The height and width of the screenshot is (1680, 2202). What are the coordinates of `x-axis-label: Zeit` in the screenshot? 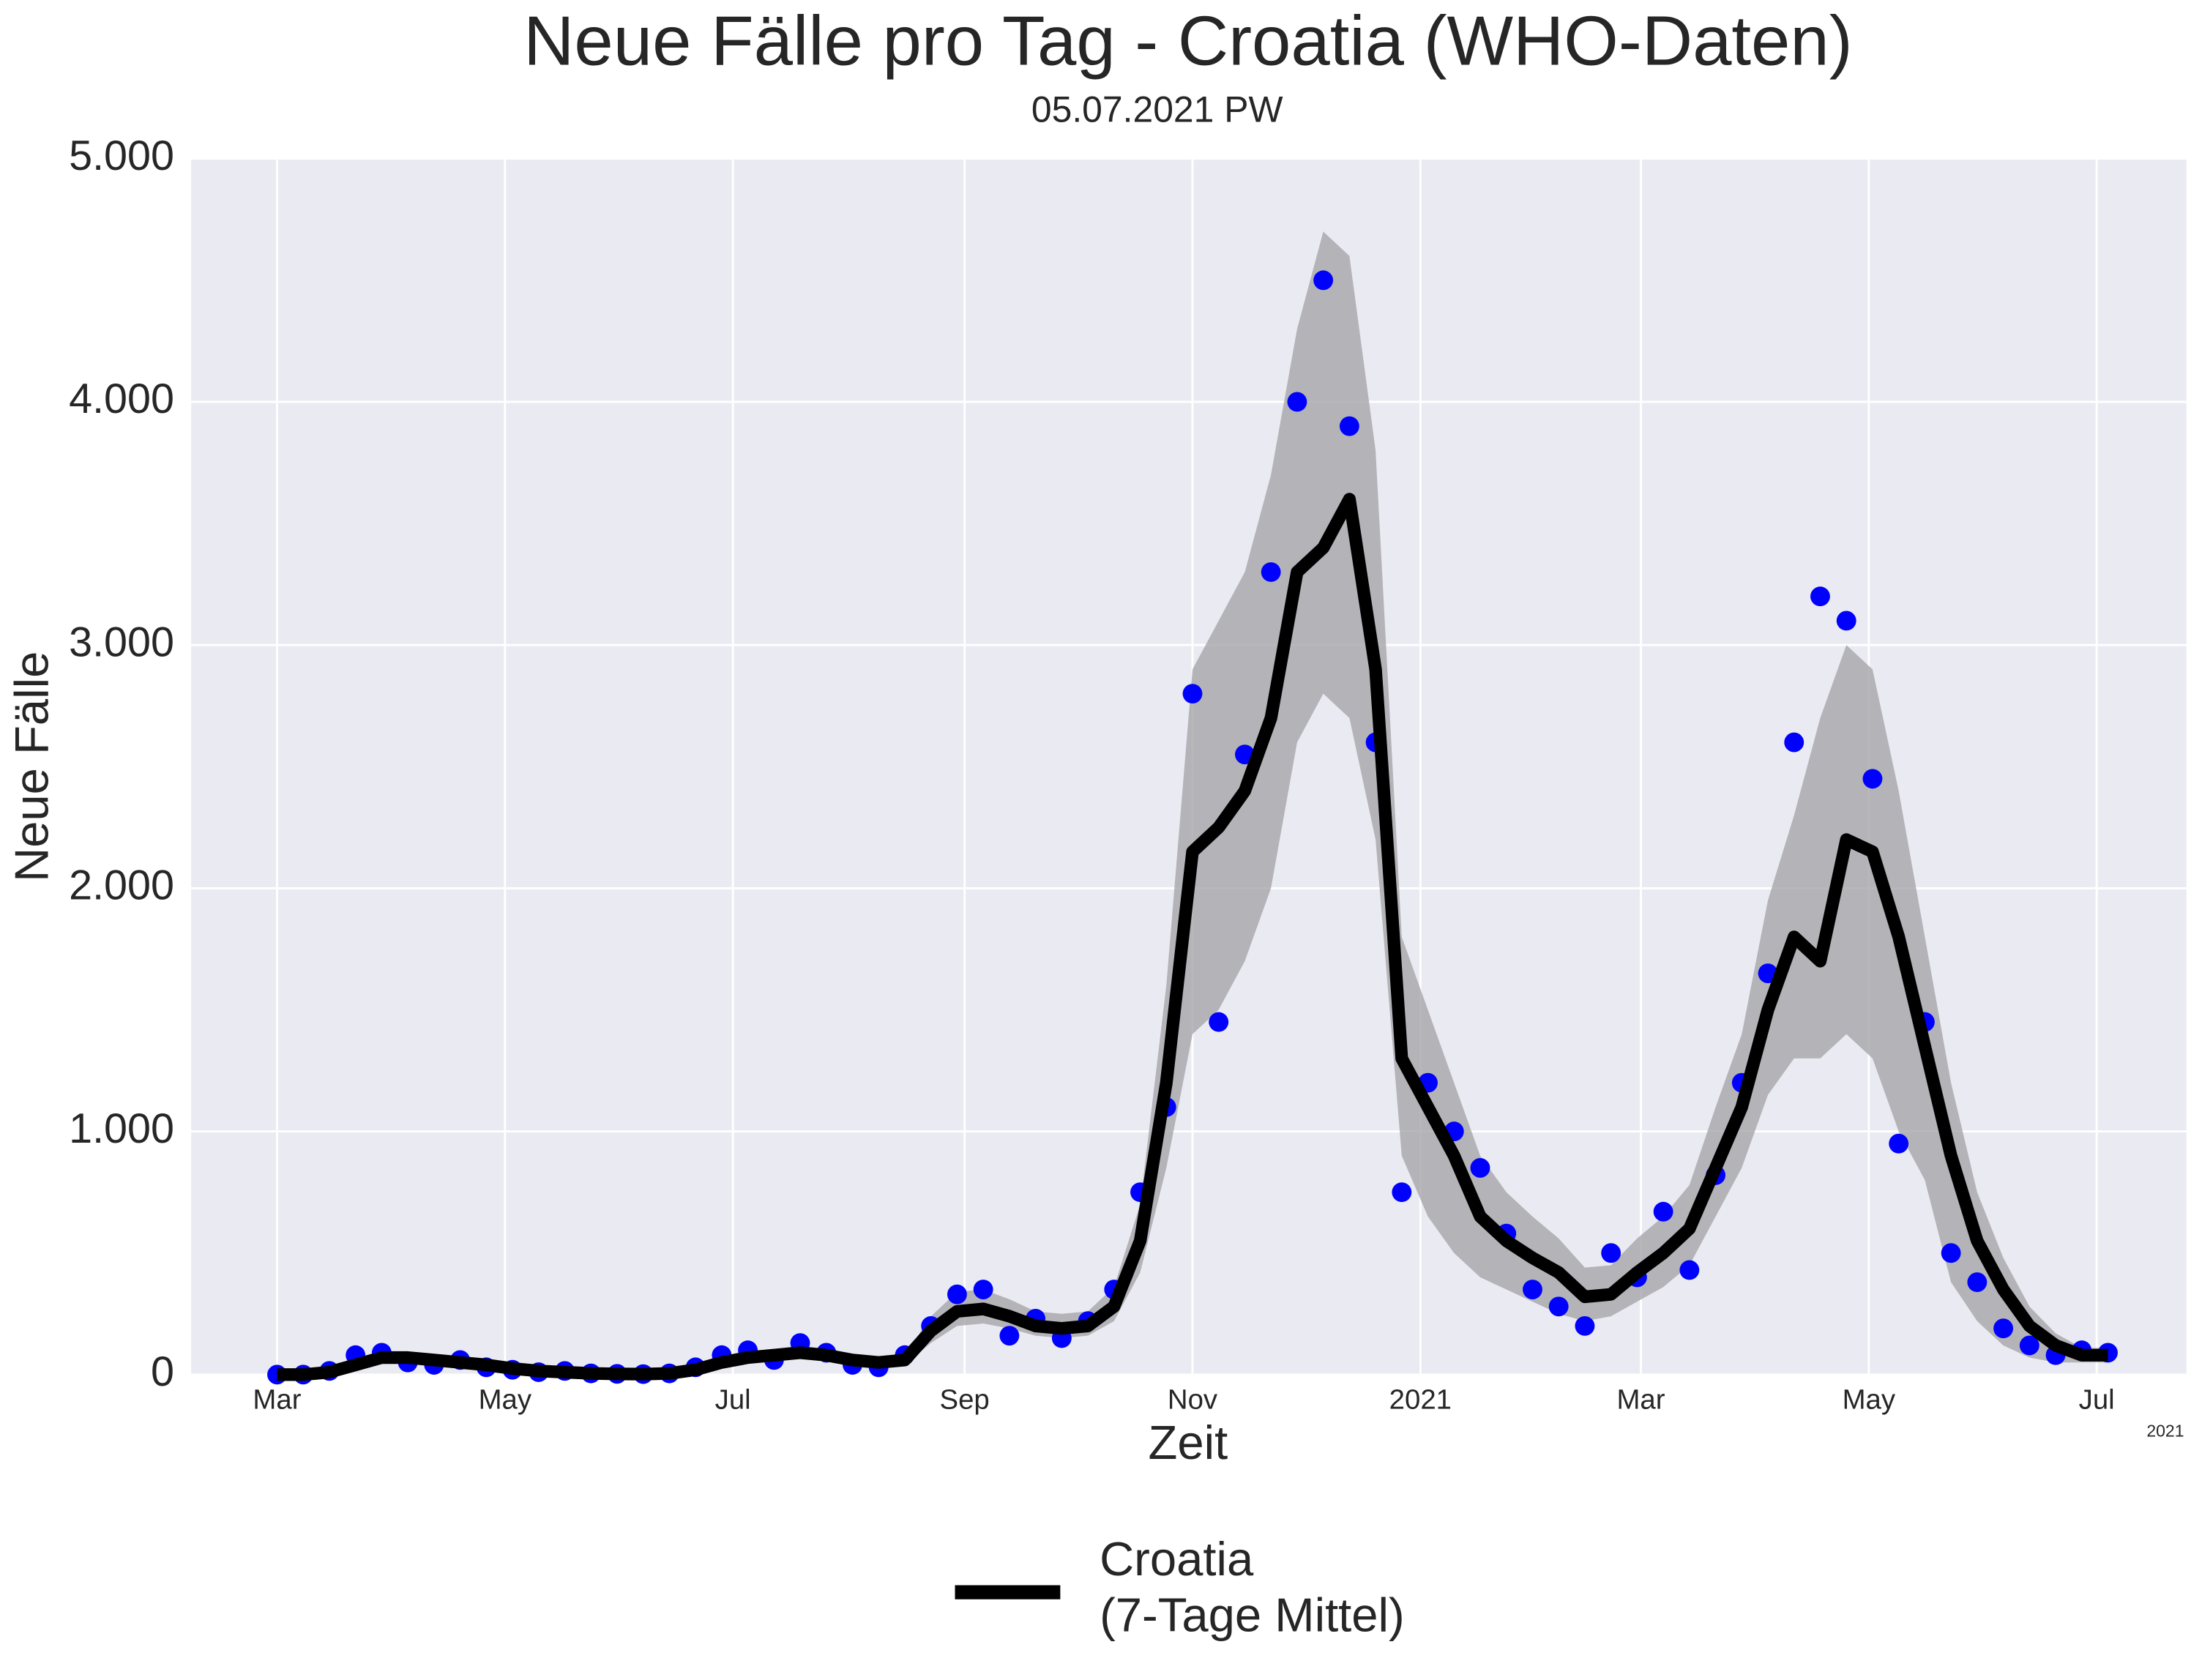 It's located at (1188, 1442).